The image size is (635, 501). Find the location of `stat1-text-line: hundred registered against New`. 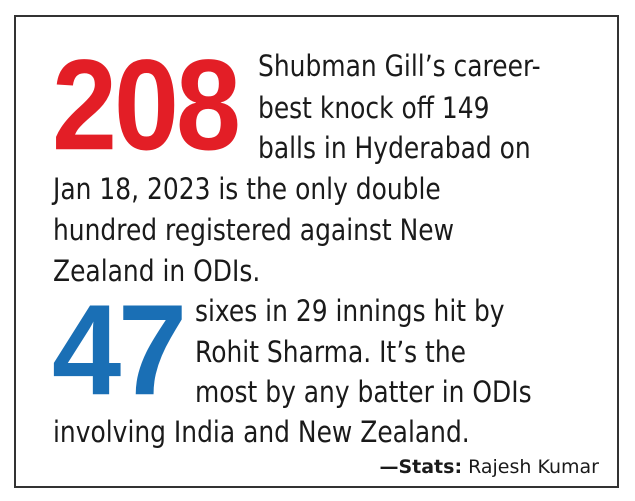

stat1-text-line: hundred registered against New is located at coordinates (254, 230).